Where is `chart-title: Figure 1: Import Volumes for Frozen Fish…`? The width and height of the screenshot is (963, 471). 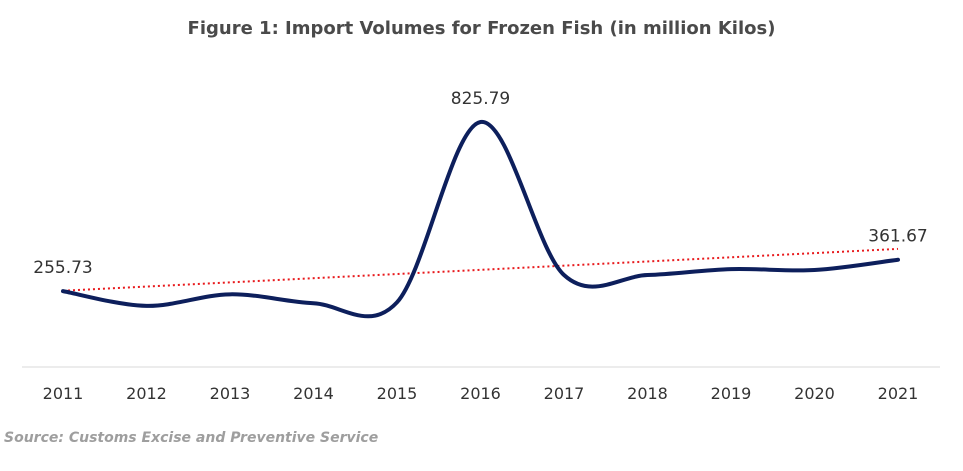 chart-title: Figure 1: Import Volumes for Frozen Fish… is located at coordinates (481, 28).